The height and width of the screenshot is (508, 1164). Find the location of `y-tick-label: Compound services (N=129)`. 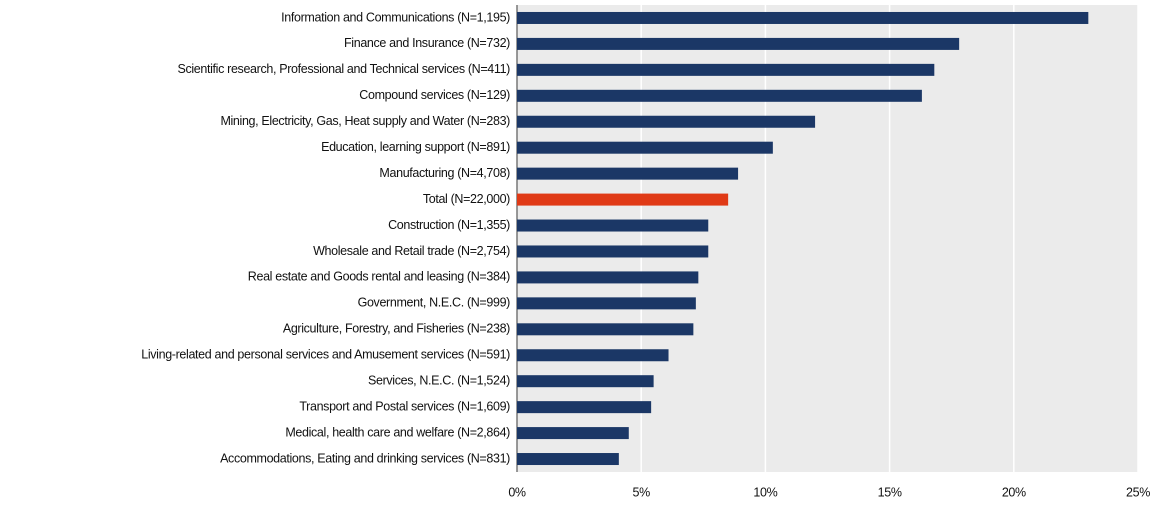

y-tick-label: Compound services (N=129) is located at coordinates (434, 95).